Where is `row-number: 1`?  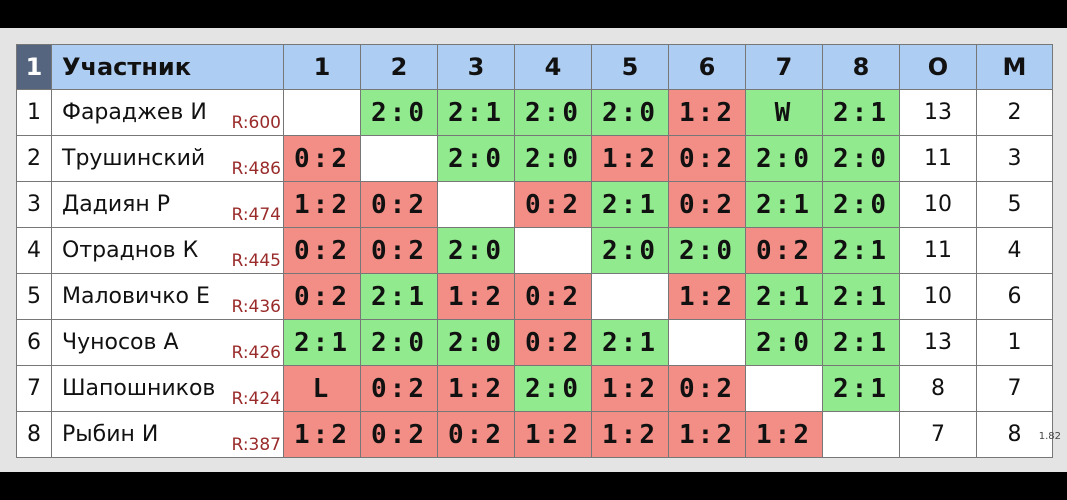
row-number: 1 is located at coordinates (34, 113).